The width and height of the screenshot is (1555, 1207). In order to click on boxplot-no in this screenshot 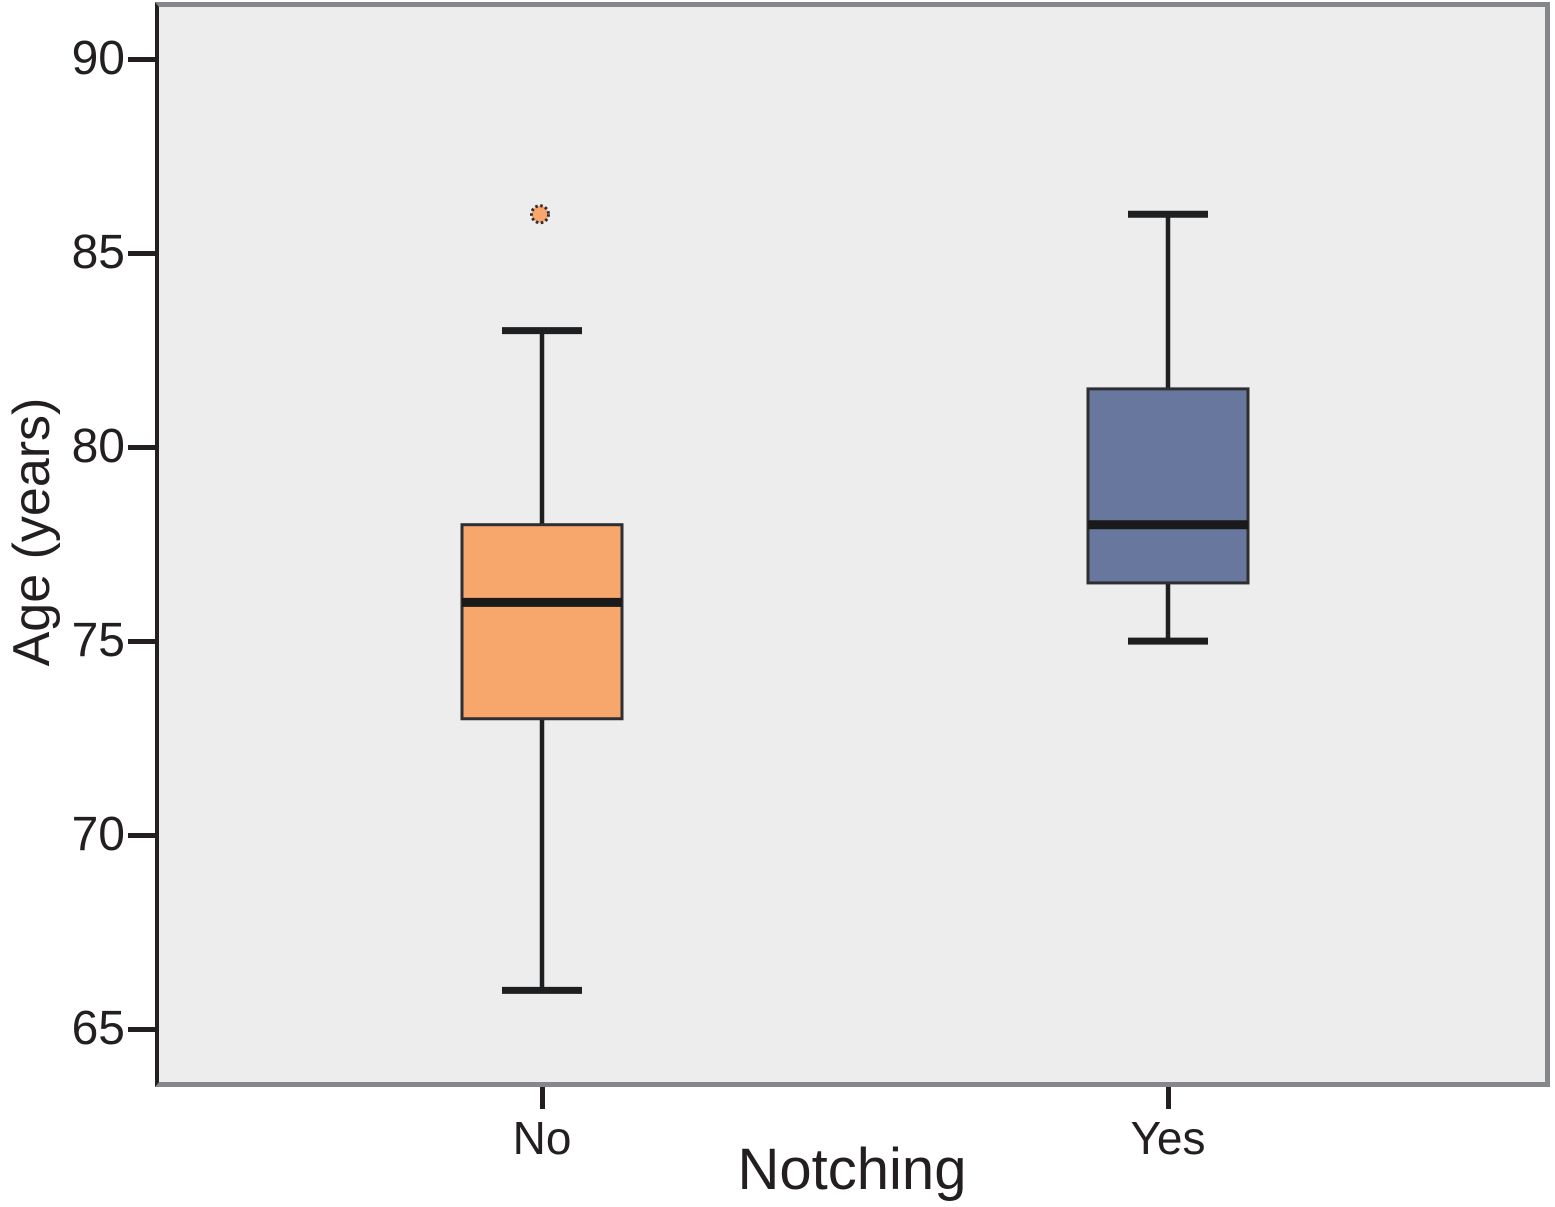, I will do `click(542, 599)`.